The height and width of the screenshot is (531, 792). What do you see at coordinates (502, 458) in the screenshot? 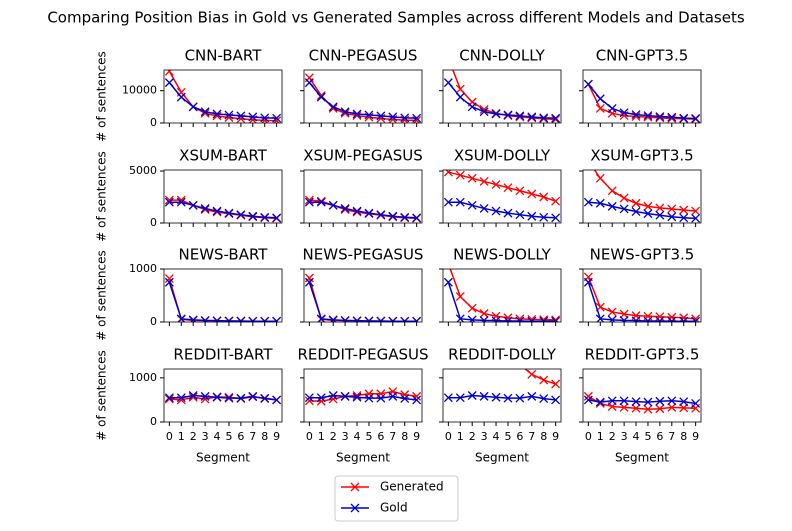
I see `x-axis-label: Segment` at bounding box center [502, 458].